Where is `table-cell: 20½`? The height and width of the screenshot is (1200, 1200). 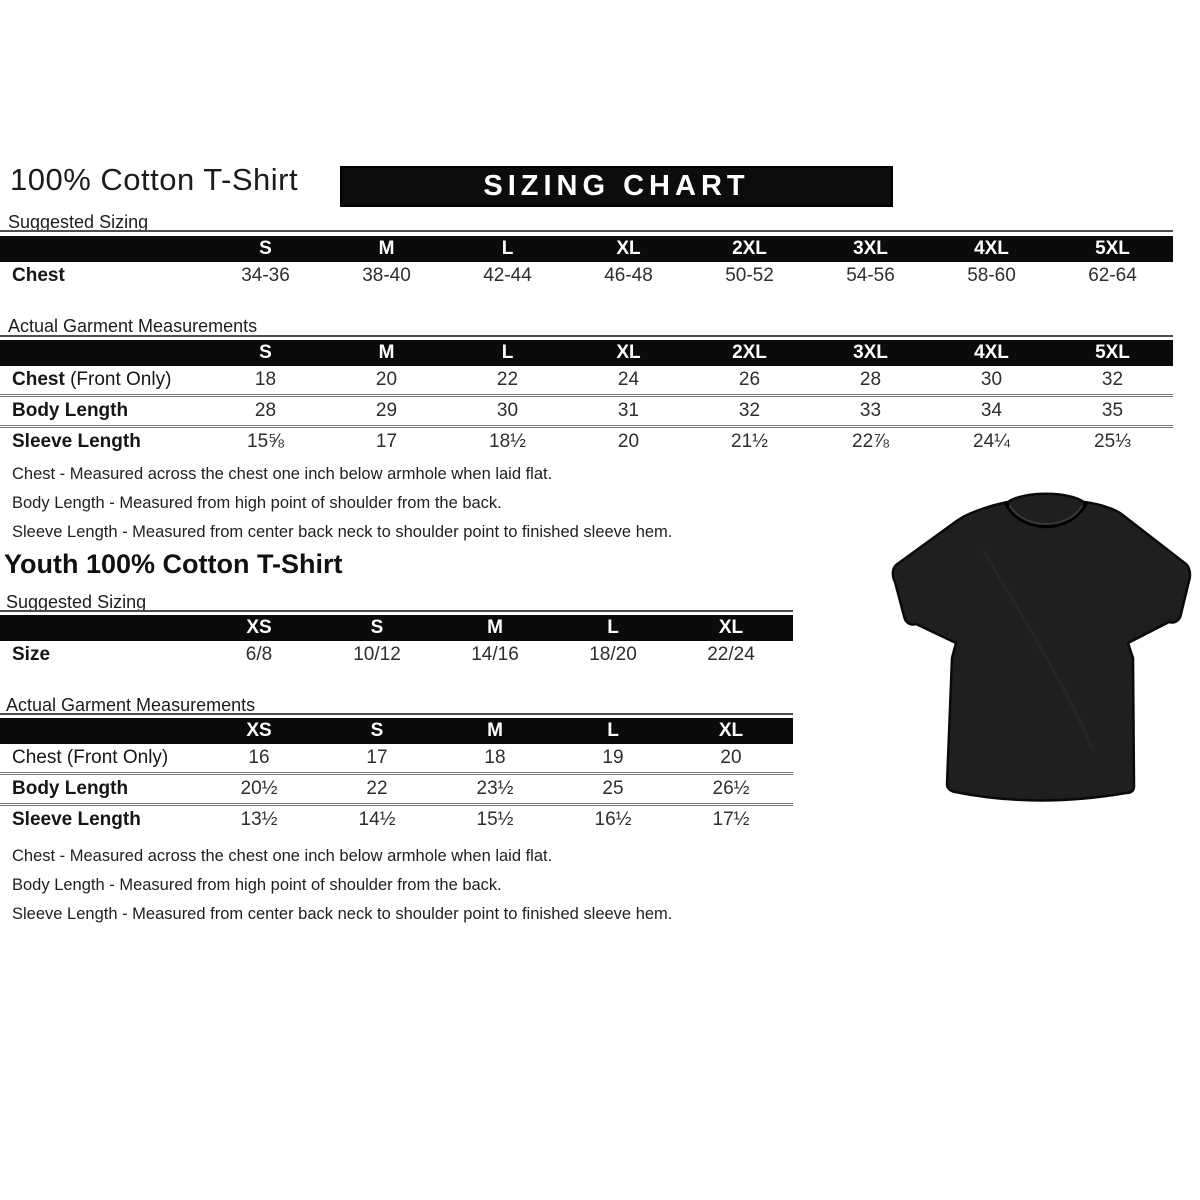 table-cell: 20½ is located at coordinates (259, 788).